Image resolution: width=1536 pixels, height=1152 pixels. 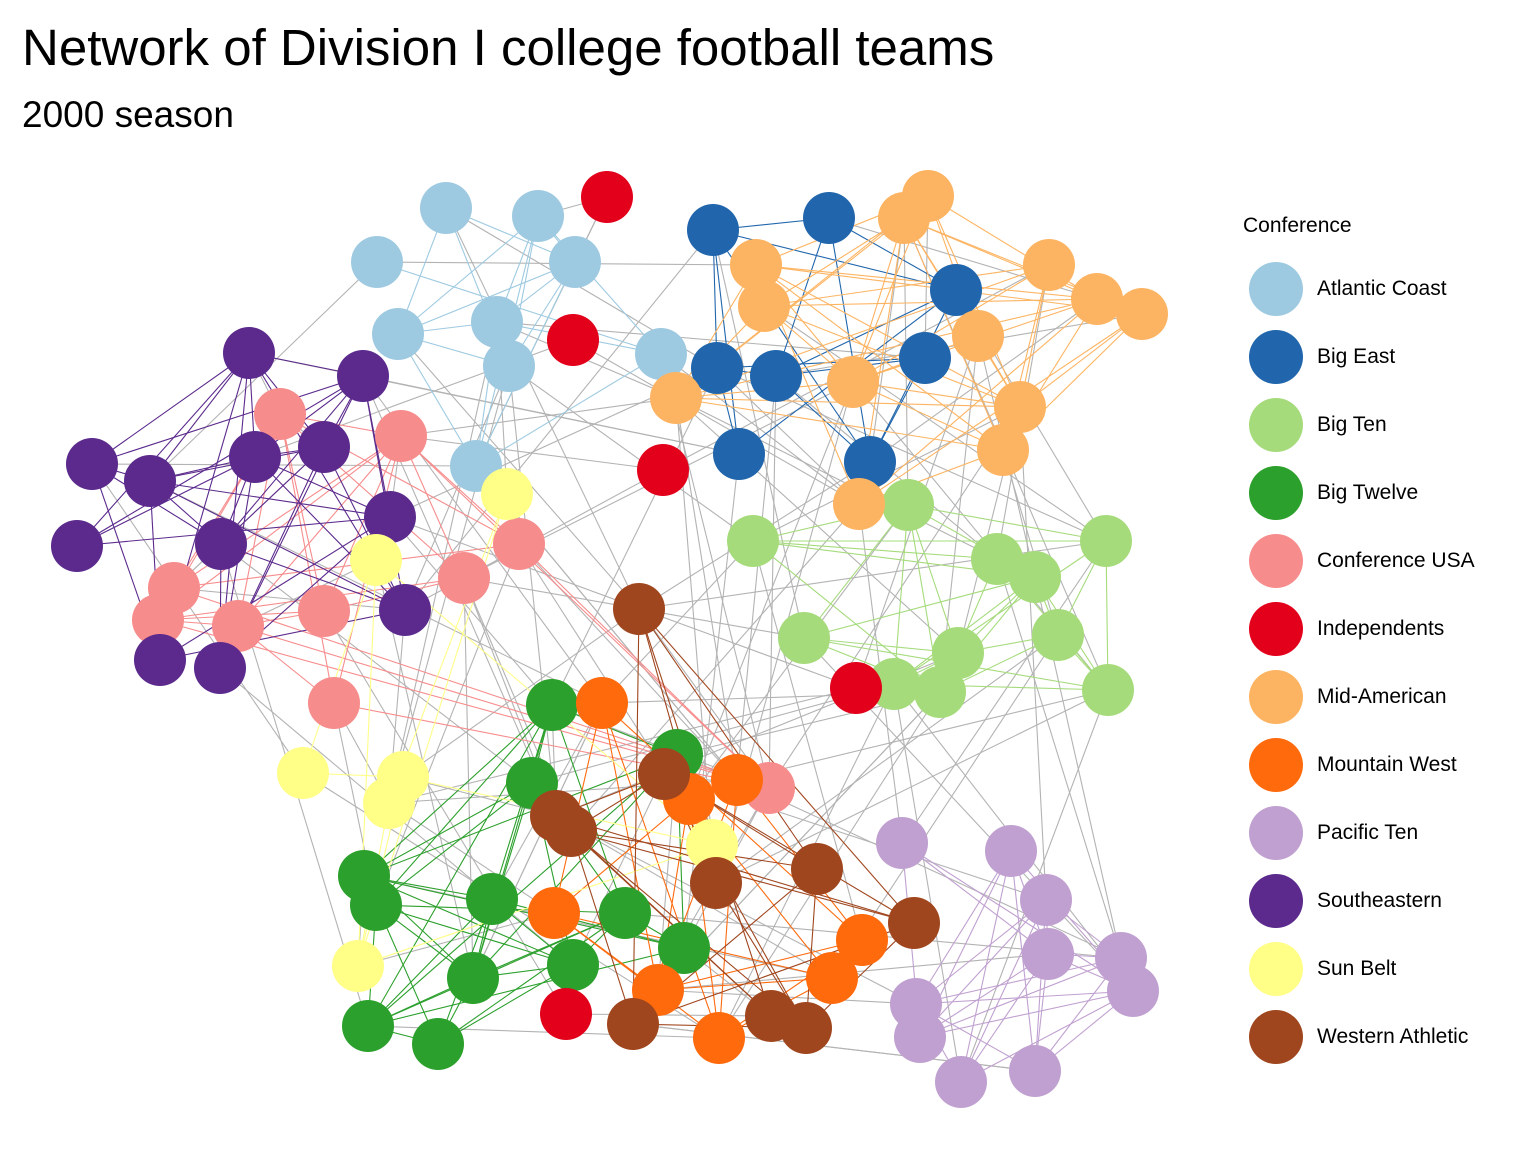 I want to click on legend-item-atlantic-coast: Atlantic Coast, so click(x=1359, y=289).